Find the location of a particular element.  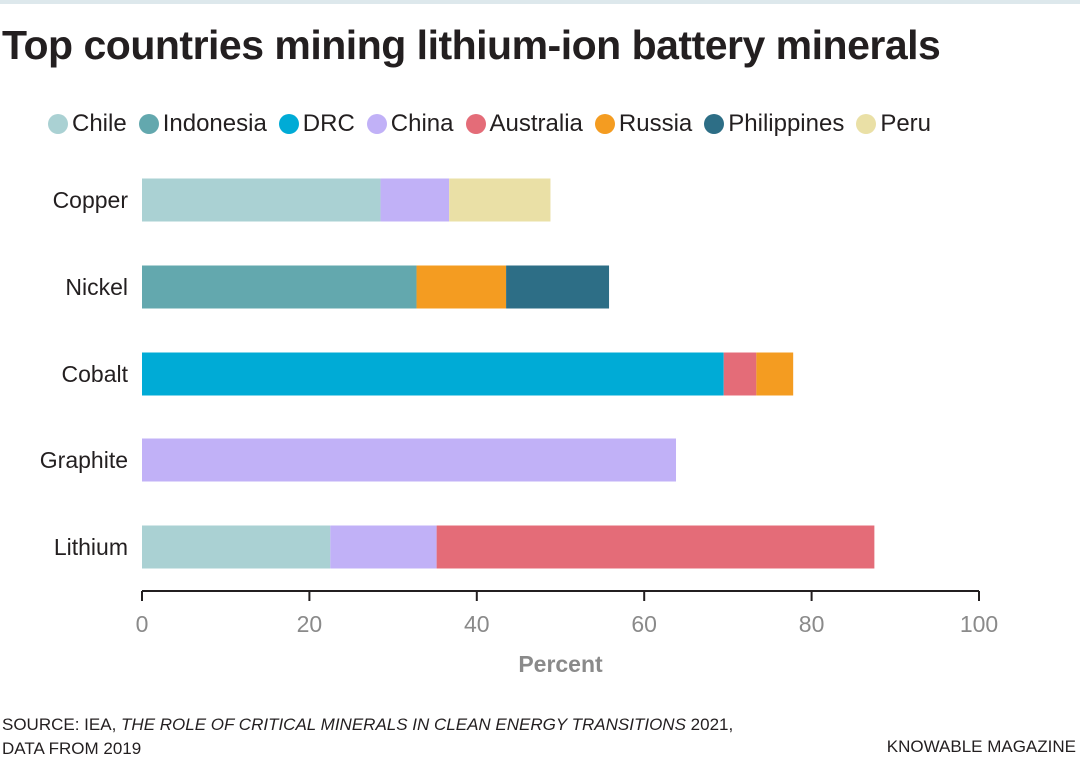

bar-segment-nickel-russia is located at coordinates (461, 287).